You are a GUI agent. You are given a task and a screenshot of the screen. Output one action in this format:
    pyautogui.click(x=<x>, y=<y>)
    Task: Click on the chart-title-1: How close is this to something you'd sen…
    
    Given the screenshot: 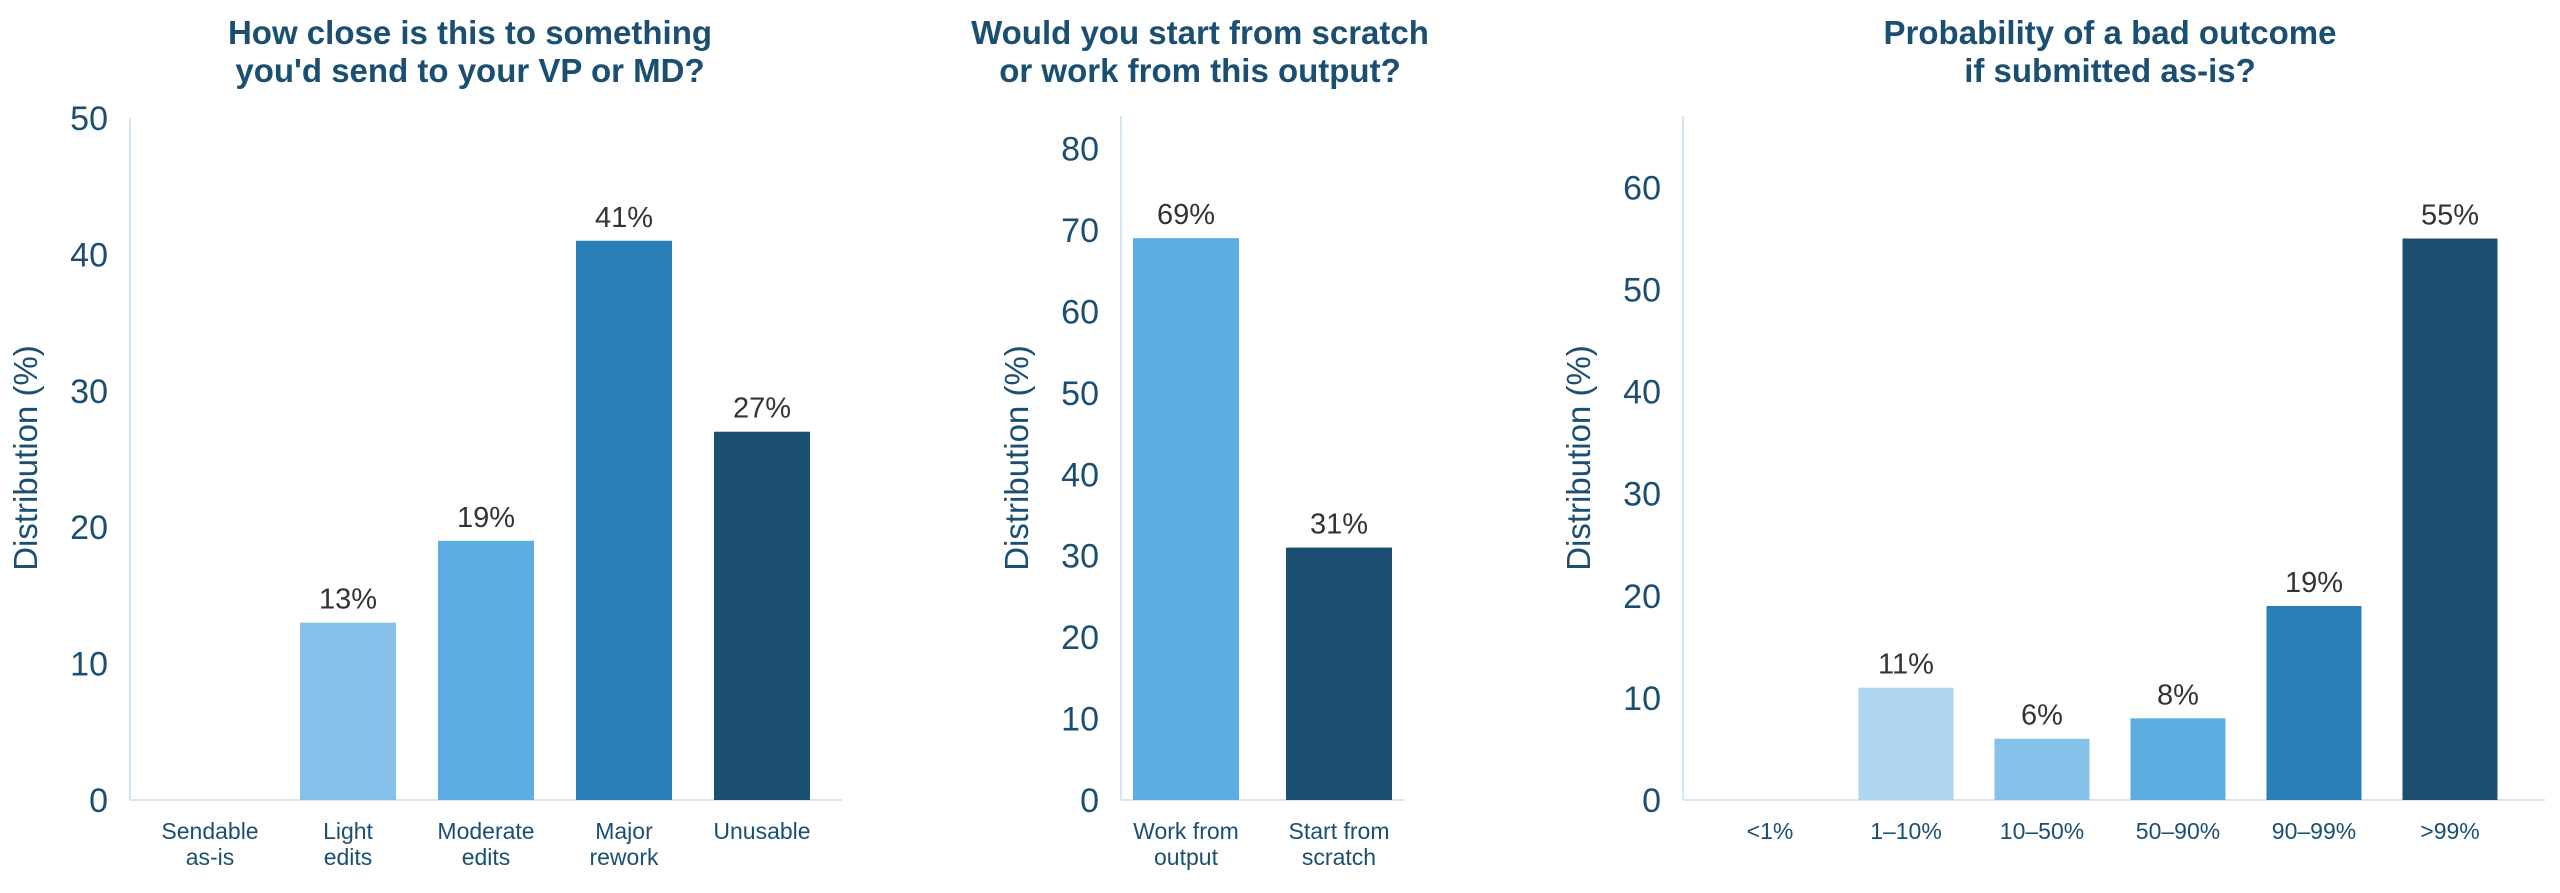 What is the action you would take?
    pyautogui.click(x=450, y=52)
    